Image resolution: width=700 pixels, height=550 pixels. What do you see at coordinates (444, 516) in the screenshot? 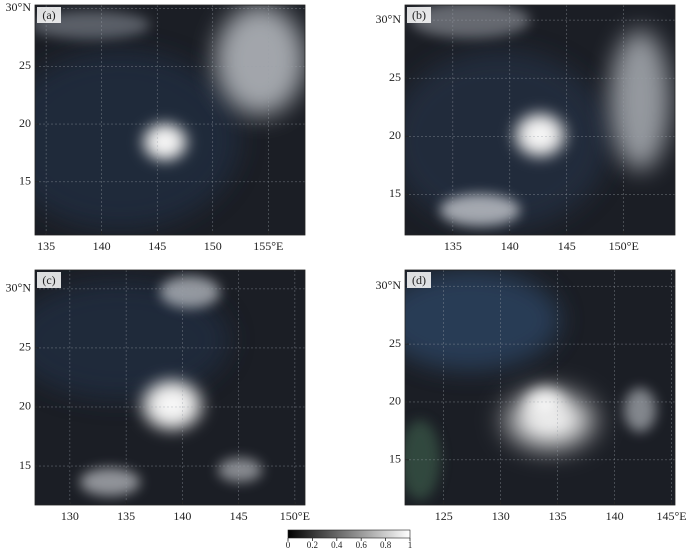
I see `x-tick-label: 125` at bounding box center [444, 516].